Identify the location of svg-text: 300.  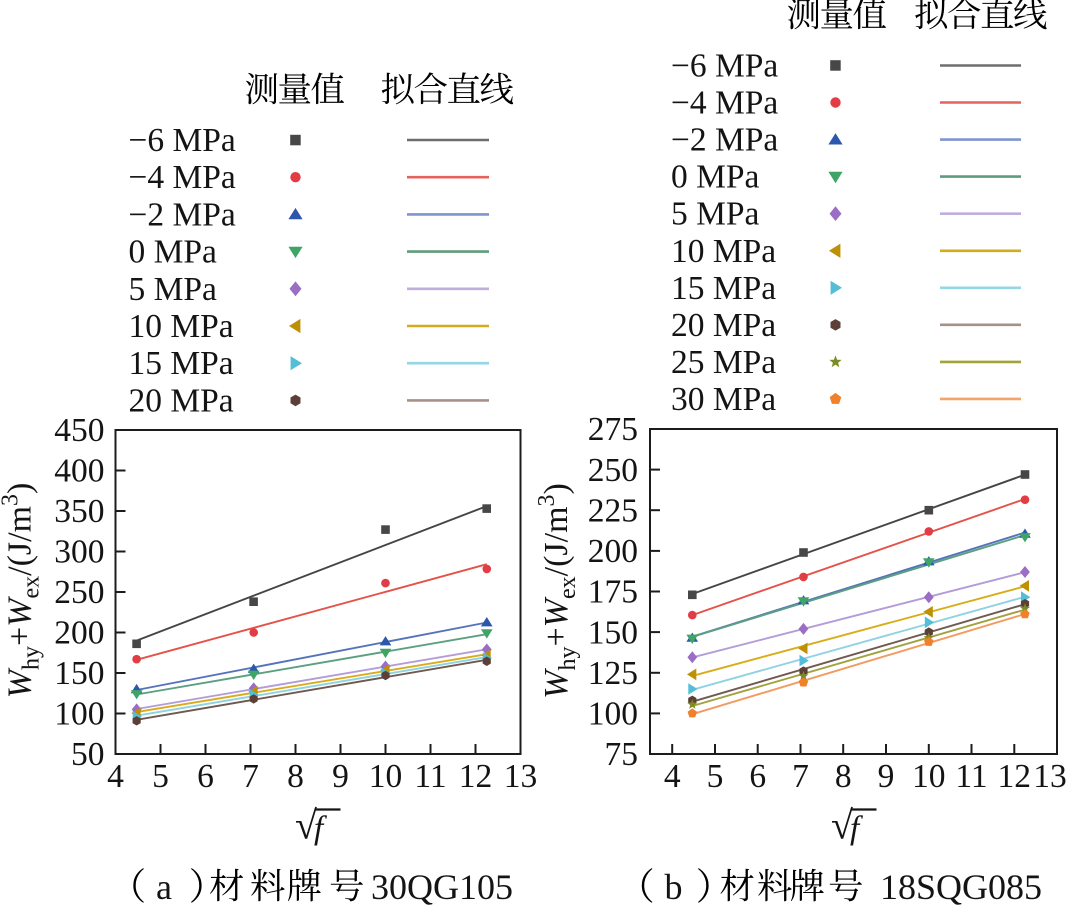
(79, 552).